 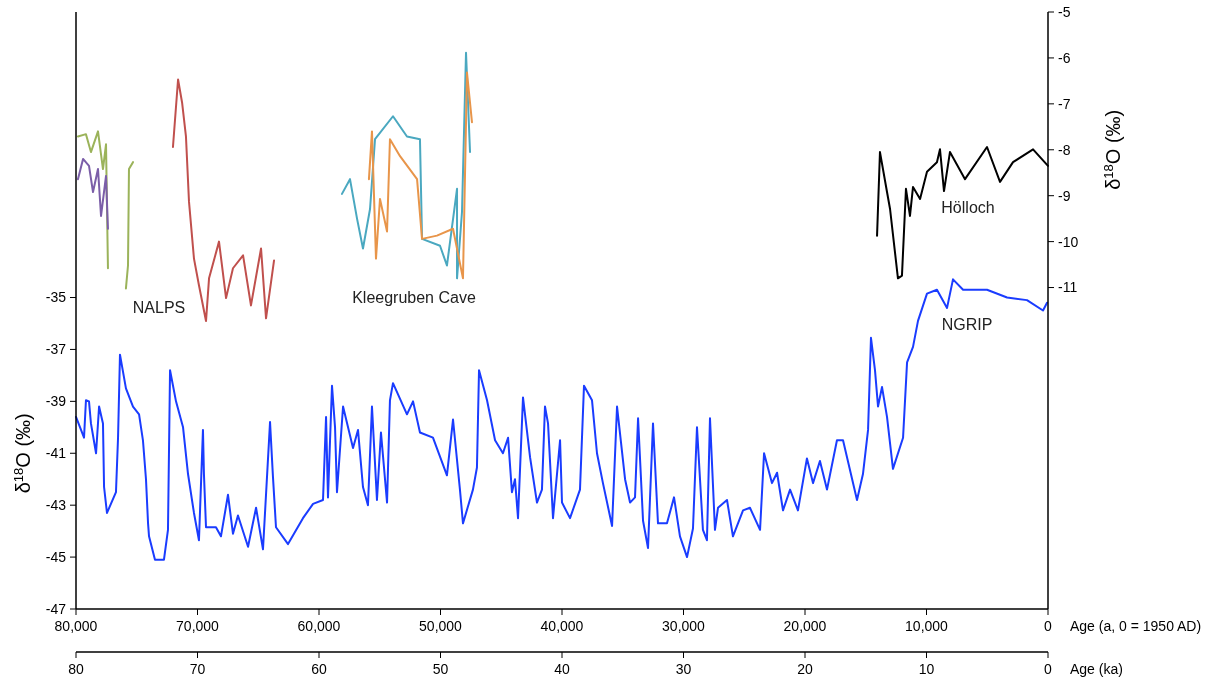 What do you see at coordinates (1064, 195) in the screenshot?
I see `y2-tick-label: -9` at bounding box center [1064, 195].